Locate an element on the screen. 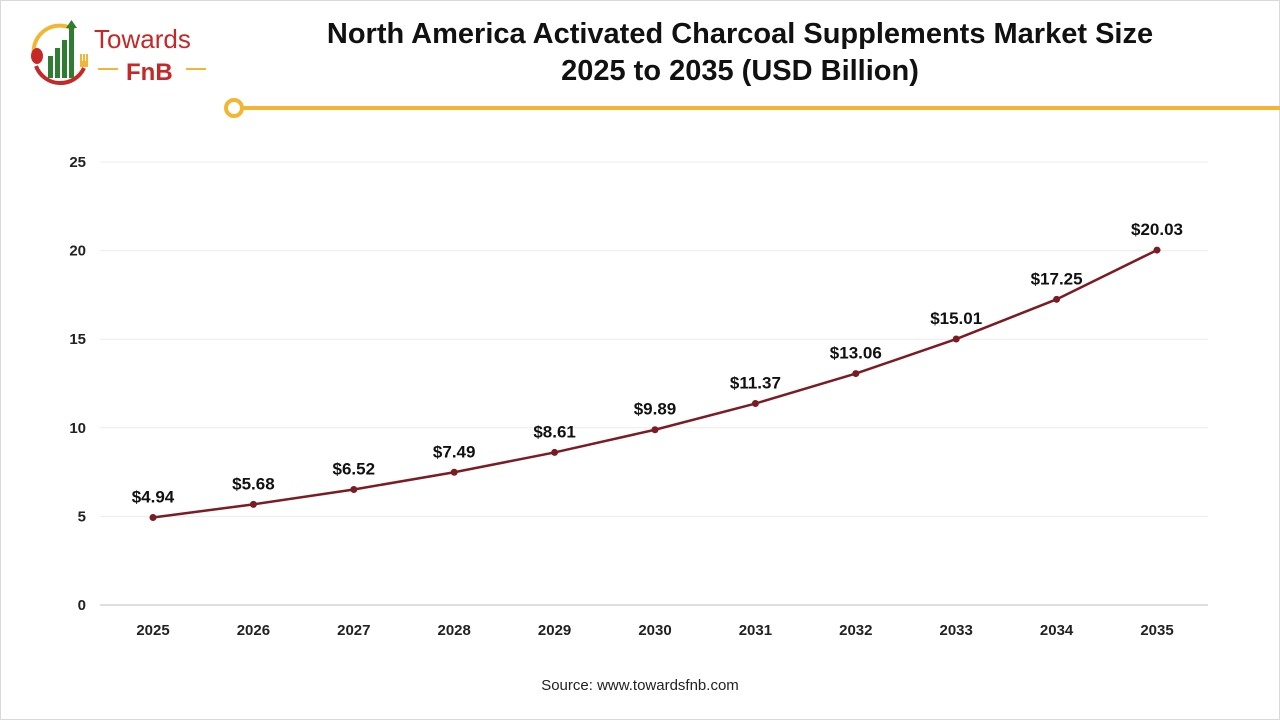 This screenshot has height=720, width=1280. y-tick-label: 15 is located at coordinates (77, 339).